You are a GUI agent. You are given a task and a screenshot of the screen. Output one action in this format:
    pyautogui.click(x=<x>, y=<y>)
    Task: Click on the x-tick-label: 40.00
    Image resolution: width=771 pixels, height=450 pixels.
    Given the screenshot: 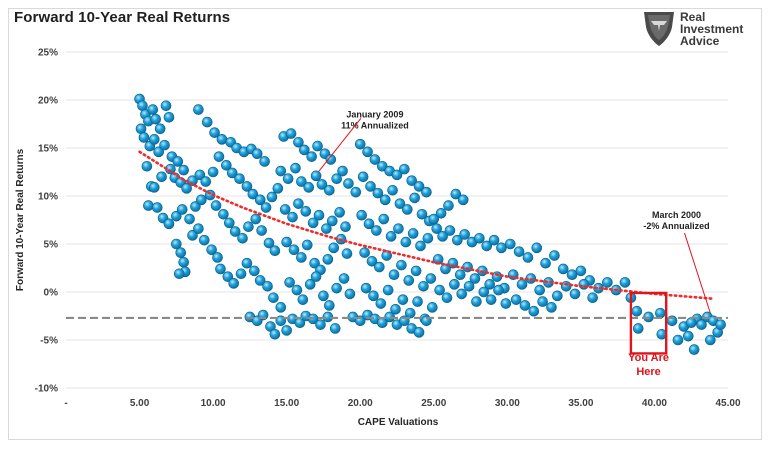 What is the action you would take?
    pyautogui.click(x=654, y=403)
    